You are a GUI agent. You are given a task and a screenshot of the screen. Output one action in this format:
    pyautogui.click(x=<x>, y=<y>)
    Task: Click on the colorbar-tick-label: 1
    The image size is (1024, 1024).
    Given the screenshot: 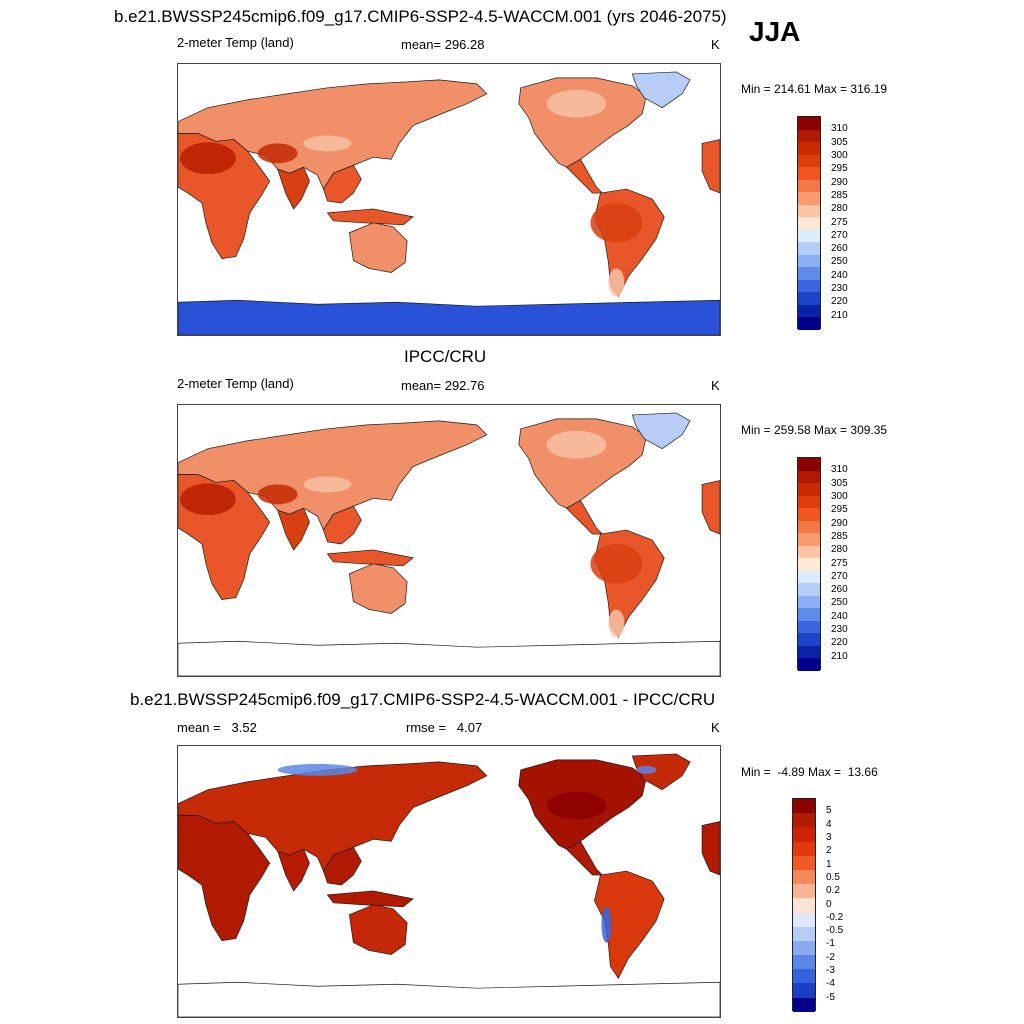 What is the action you would take?
    pyautogui.click(x=829, y=864)
    